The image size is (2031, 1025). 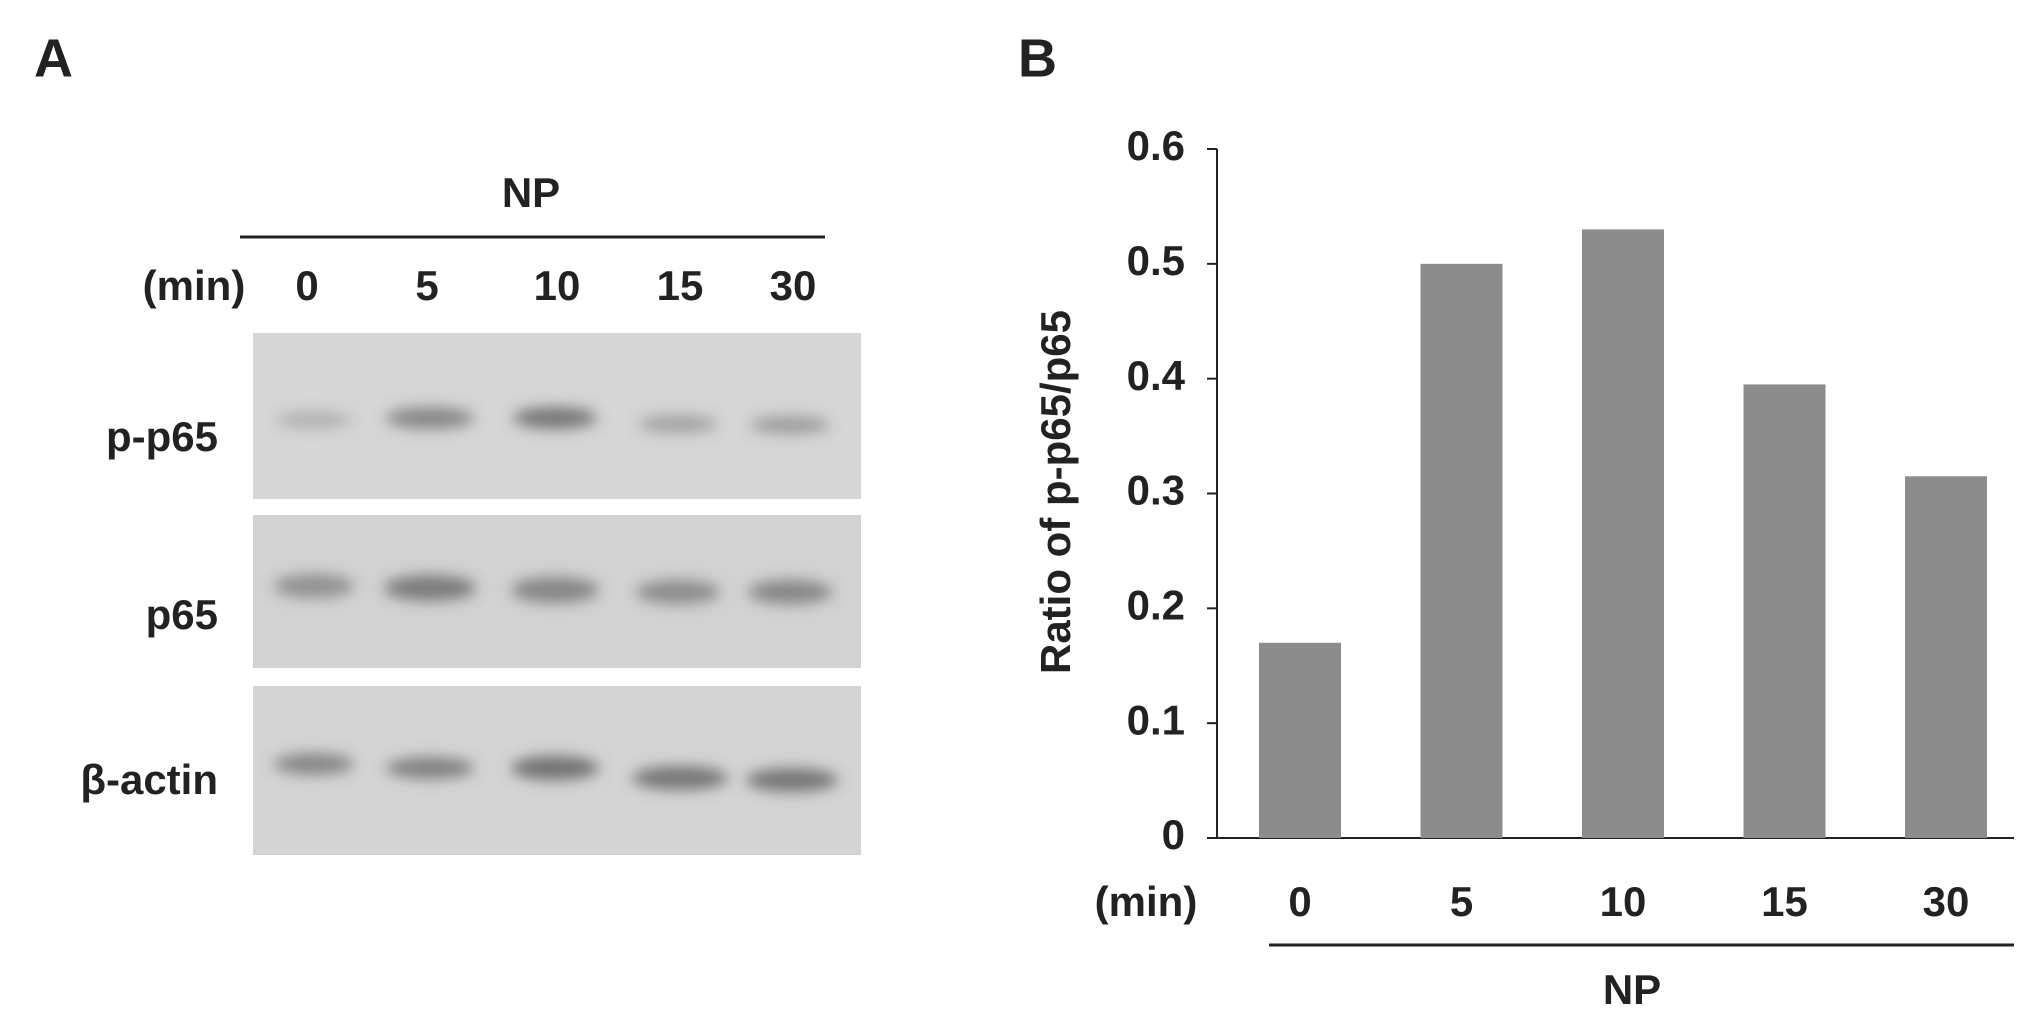 I want to click on panel-label: A, so click(x=53, y=58).